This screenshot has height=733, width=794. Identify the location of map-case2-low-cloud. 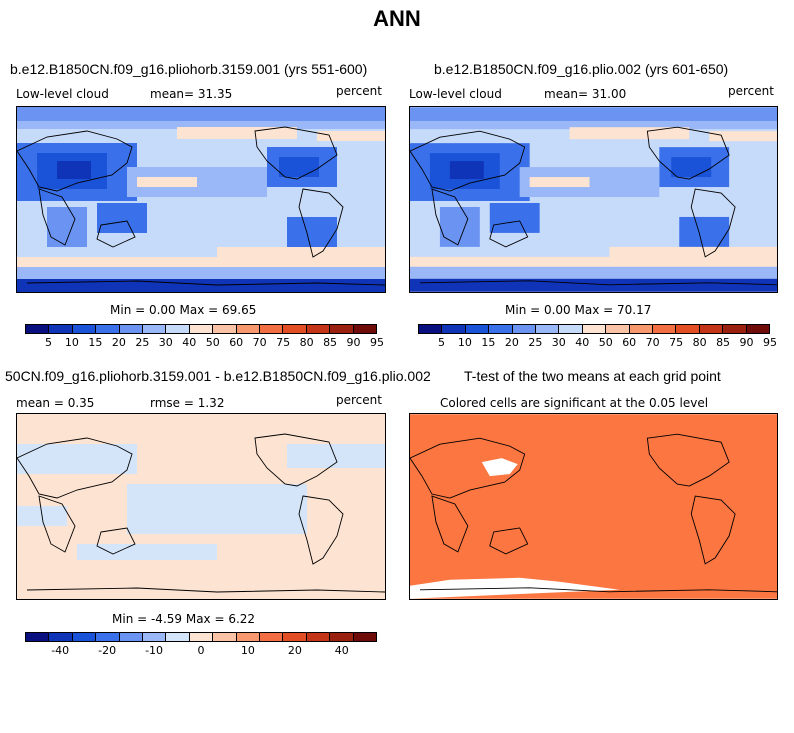
(593, 199).